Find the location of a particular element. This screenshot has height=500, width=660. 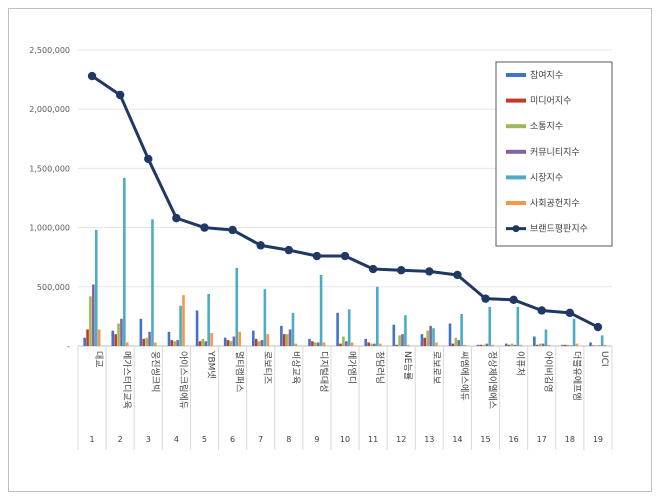

legend-label: 미디어지수 is located at coordinates (550, 101).